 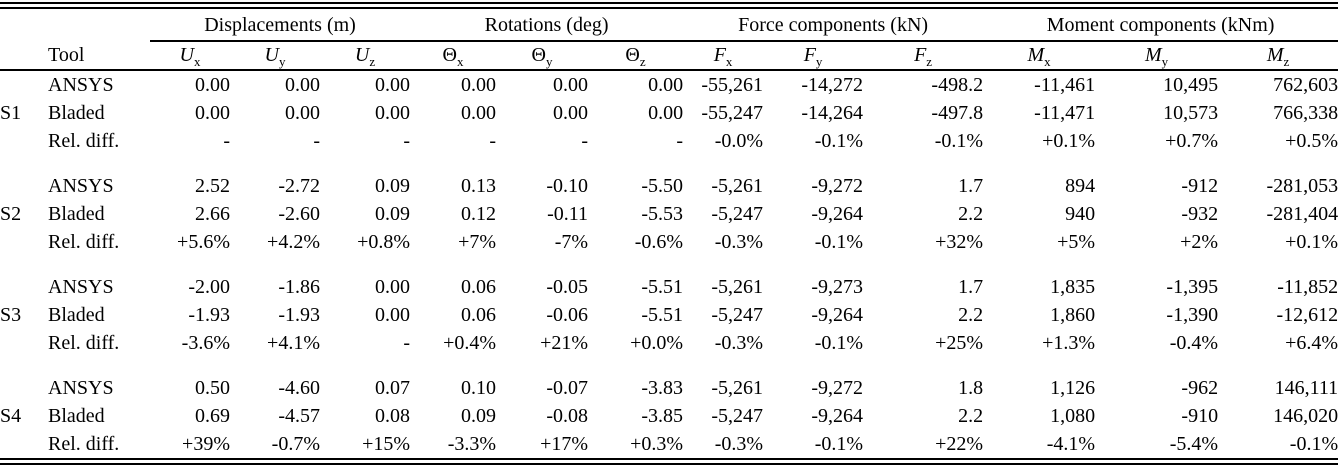 What do you see at coordinates (567, 314) in the screenshot?
I see `value-cell: -0.06` at bounding box center [567, 314].